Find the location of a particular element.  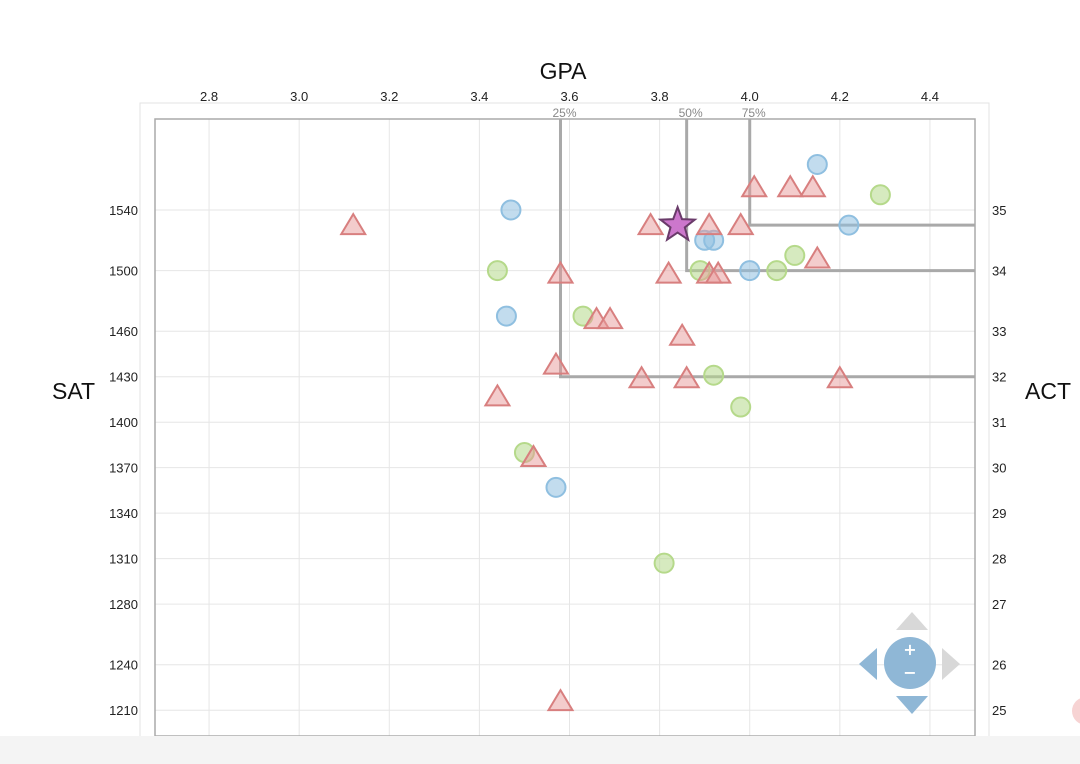

zoom-in-icon: + is located at coordinates (910, 649).